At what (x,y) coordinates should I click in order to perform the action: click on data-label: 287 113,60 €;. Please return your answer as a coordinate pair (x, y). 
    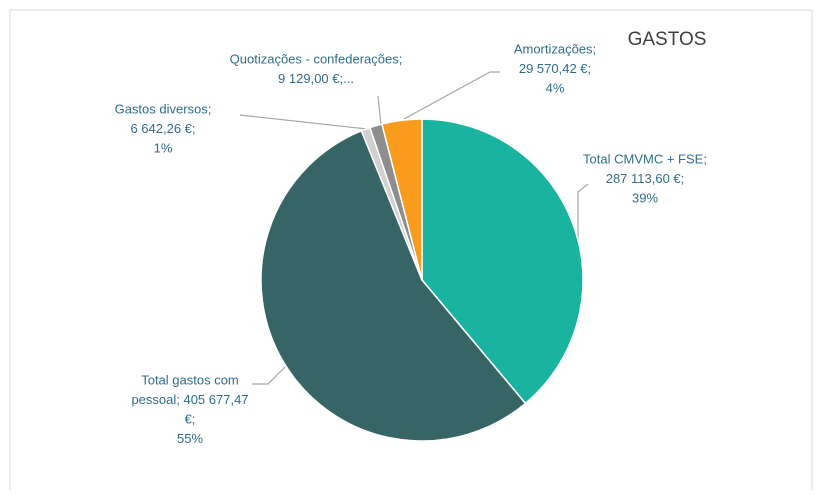
    Looking at the image, I should click on (645, 178).